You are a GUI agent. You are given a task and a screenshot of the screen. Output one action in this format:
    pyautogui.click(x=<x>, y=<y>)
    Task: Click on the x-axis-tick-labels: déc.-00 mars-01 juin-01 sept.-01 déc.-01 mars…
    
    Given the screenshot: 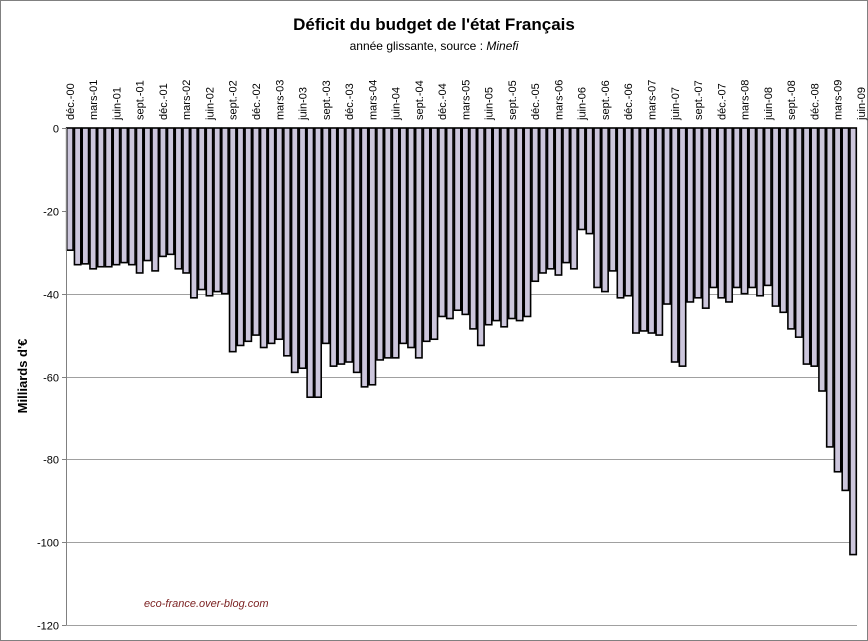 What is the action you would take?
    pyautogui.click(x=466, y=100)
    